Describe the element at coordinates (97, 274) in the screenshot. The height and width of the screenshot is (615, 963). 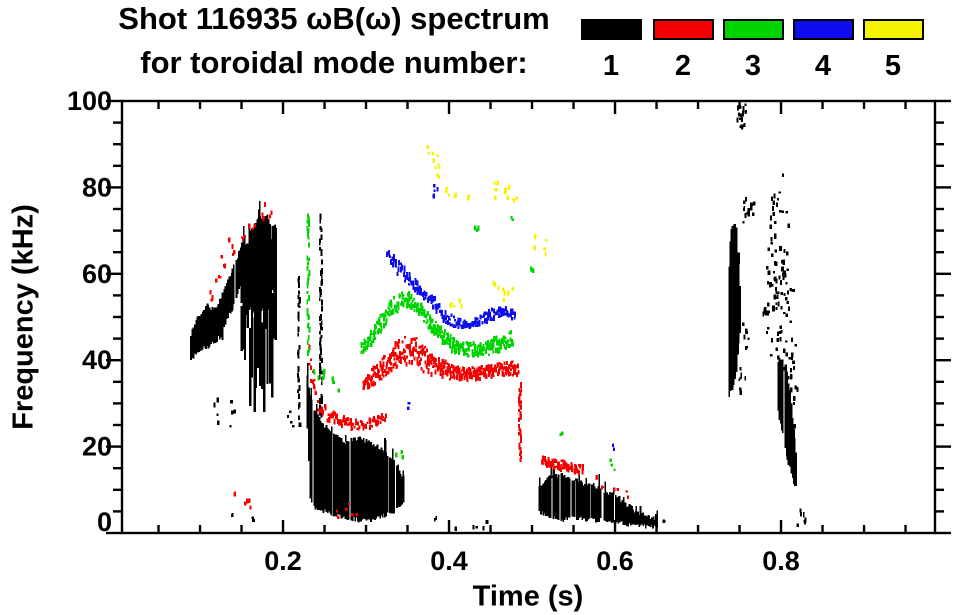
I see `svg-text: 60` at that location.